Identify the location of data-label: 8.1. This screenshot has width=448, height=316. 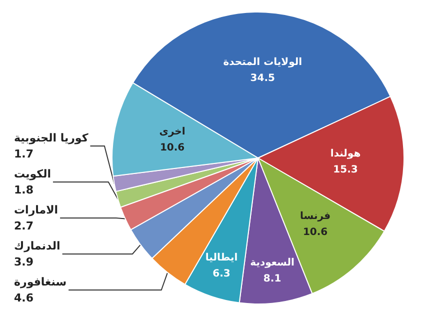
(272, 278).